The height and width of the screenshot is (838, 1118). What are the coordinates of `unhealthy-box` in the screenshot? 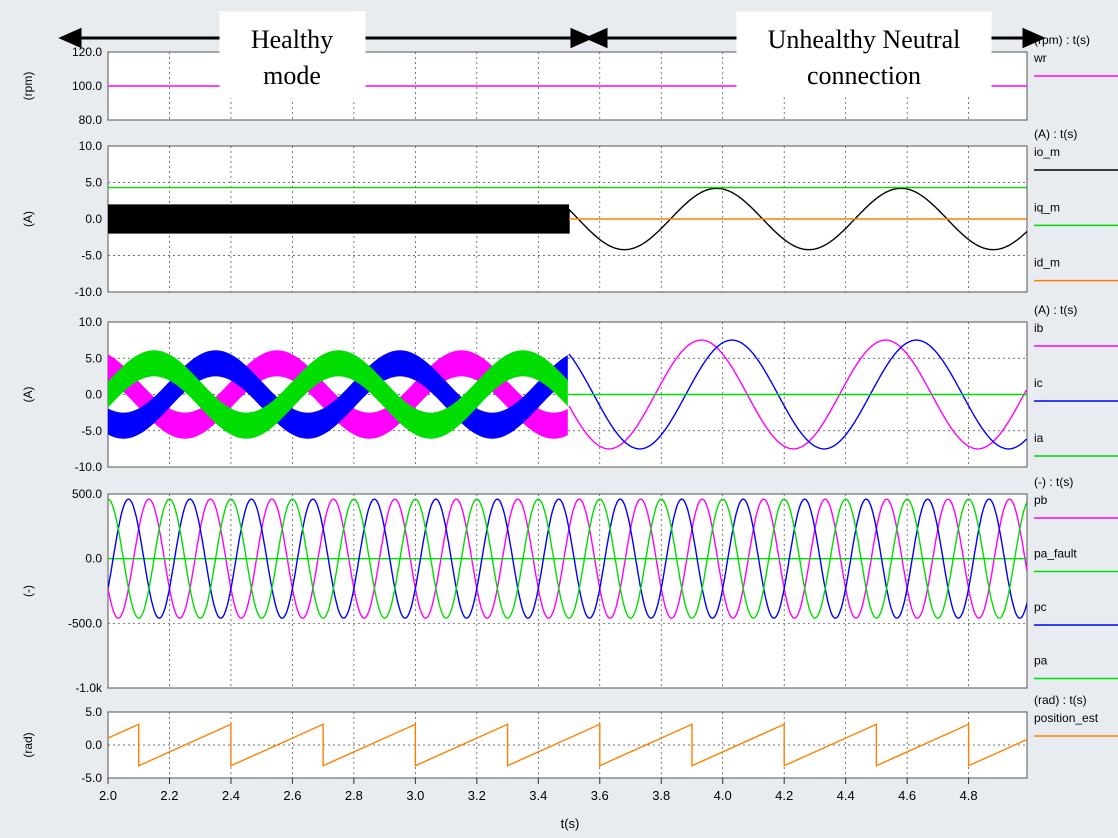 It's located at (864, 54).